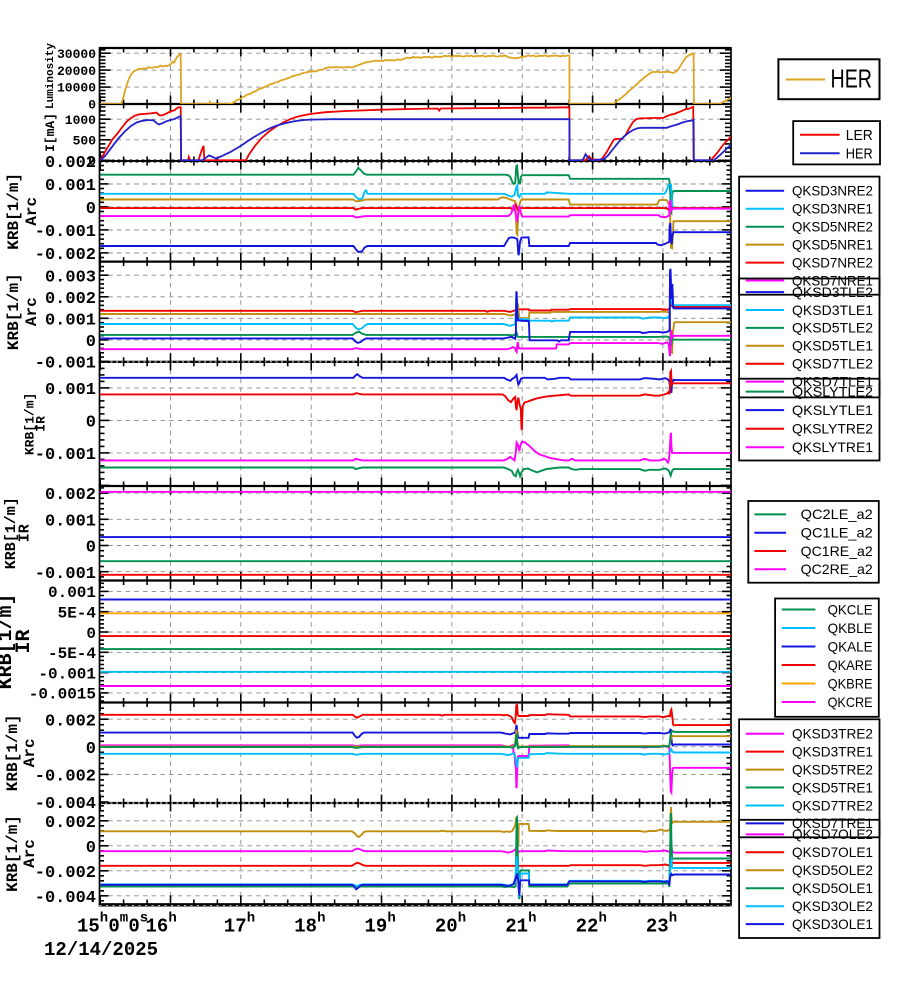 Image resolution: width=900 pixels, height=984 pixels. What do you see at coordinates (124, 919) in the screenshot?
I see `svg-text: m` at bounding box center [124, 919].